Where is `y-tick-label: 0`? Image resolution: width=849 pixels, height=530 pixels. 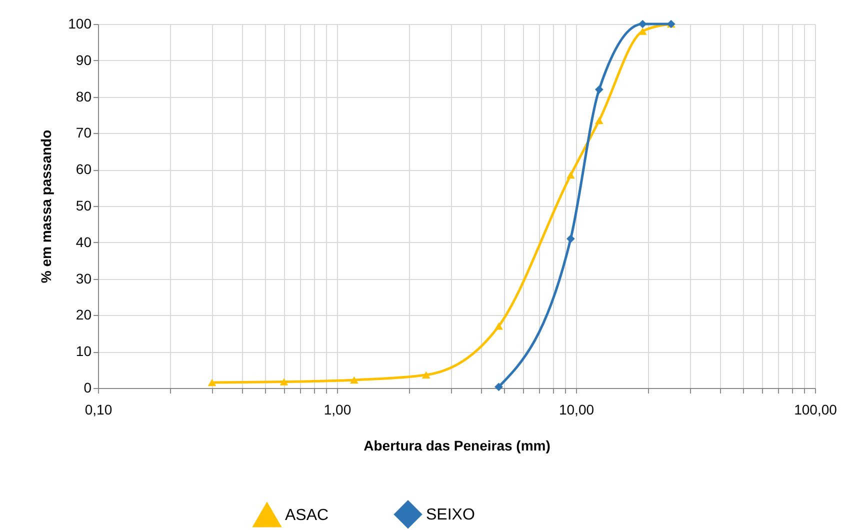
y-tick-label: 0 is located at coordinates (88, 388).